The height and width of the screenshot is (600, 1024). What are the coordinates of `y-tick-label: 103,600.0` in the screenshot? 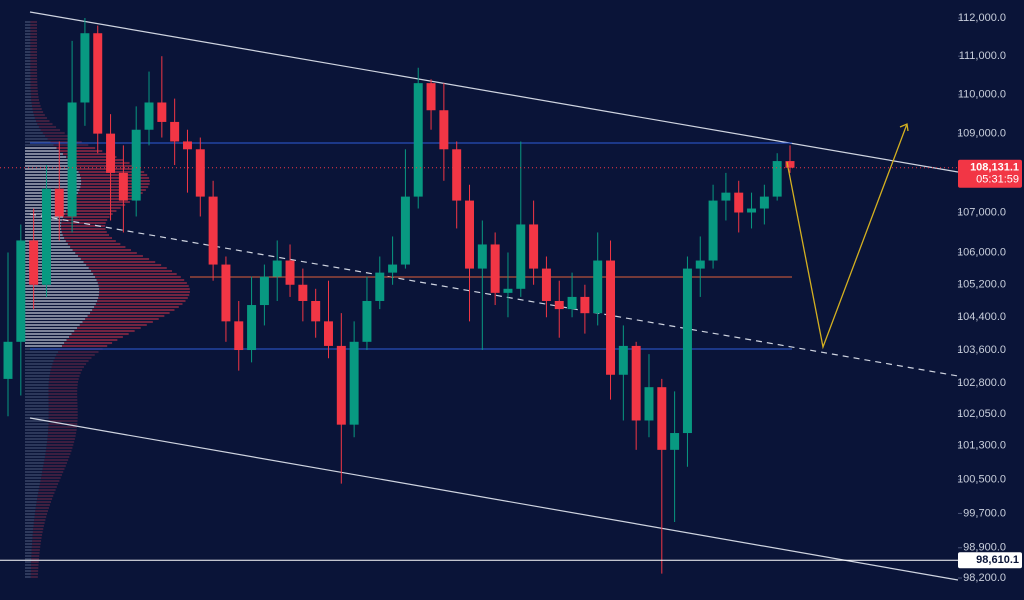 It's located at (981, 350).